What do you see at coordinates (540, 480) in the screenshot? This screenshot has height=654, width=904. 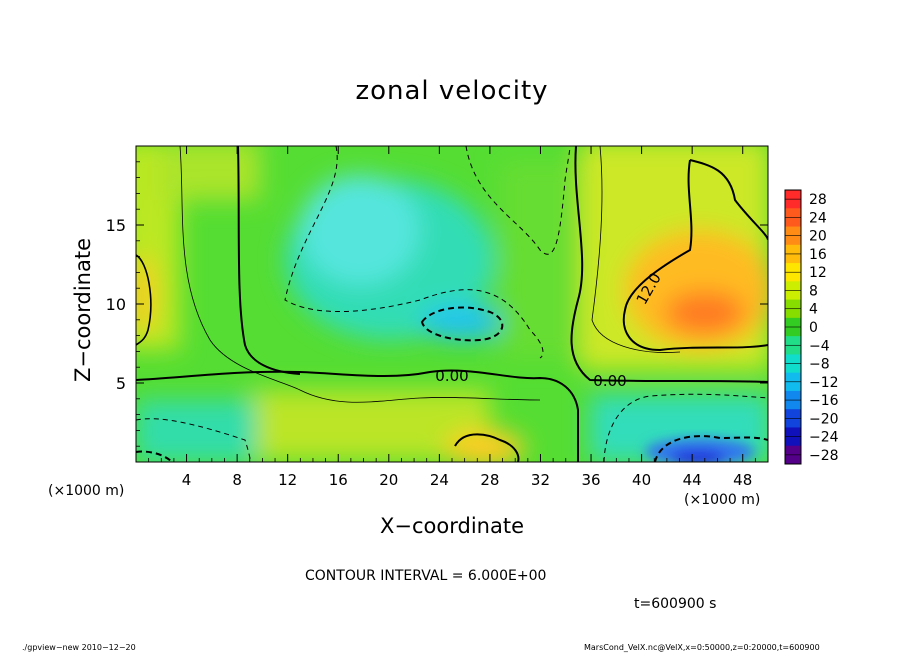 I see `x-tick-label: 32` at bounding box center [540, 480].